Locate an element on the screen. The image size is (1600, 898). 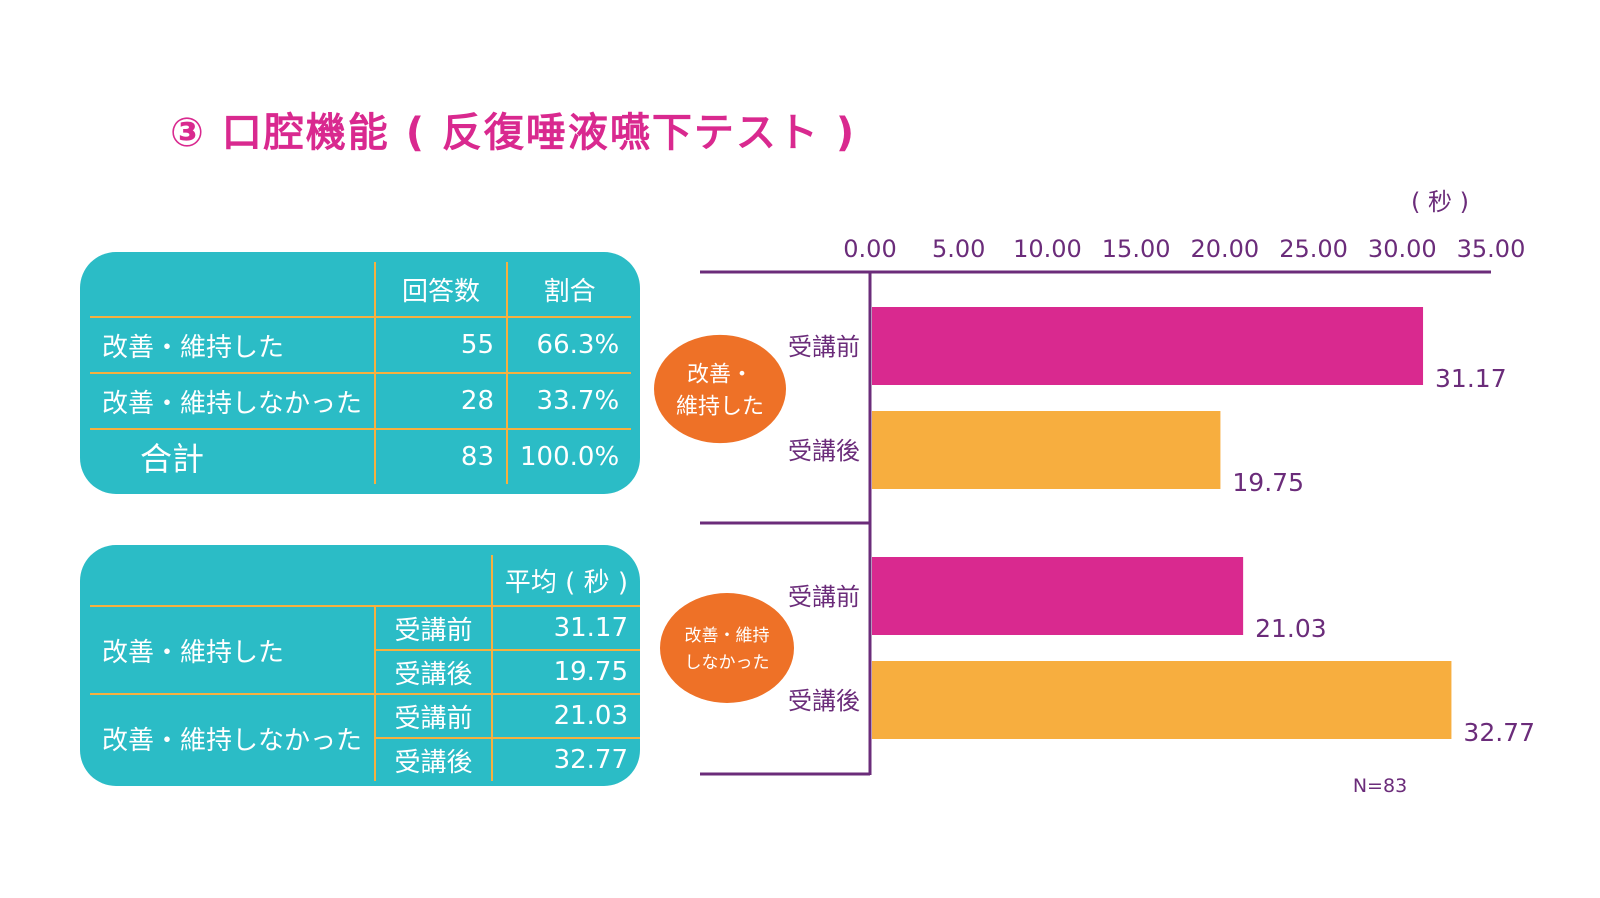
table-header-count: 回答数 is located at coordinates (441, 289).